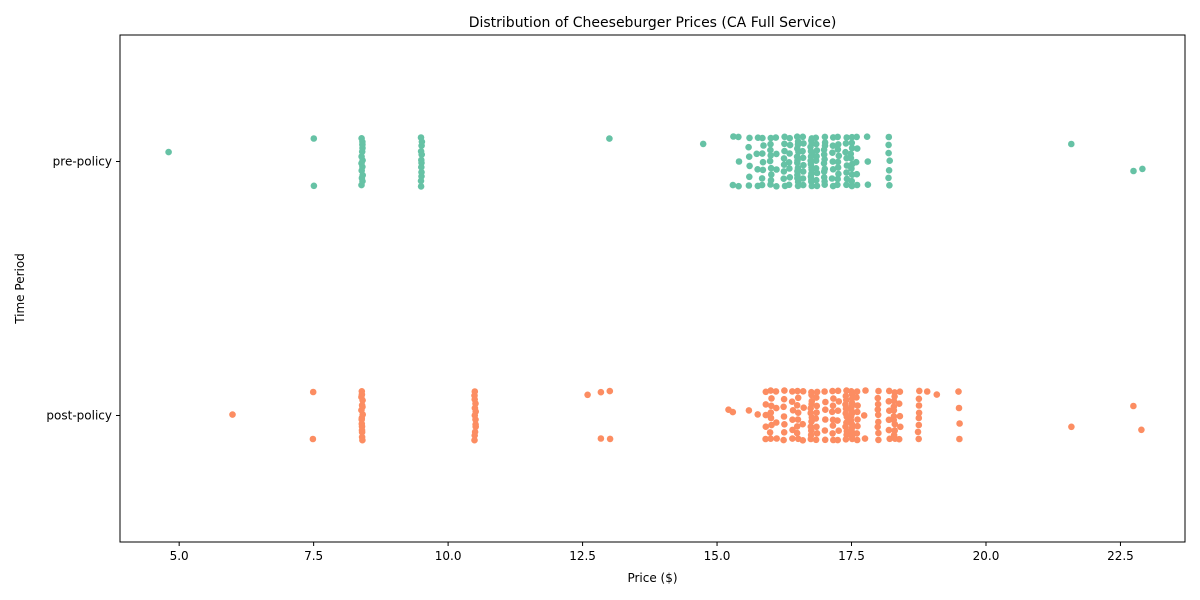 Image resolution: width=1200 pixels, height=600 pixels. I want to click on x-tick-label: 7.5, so click(313, 556).